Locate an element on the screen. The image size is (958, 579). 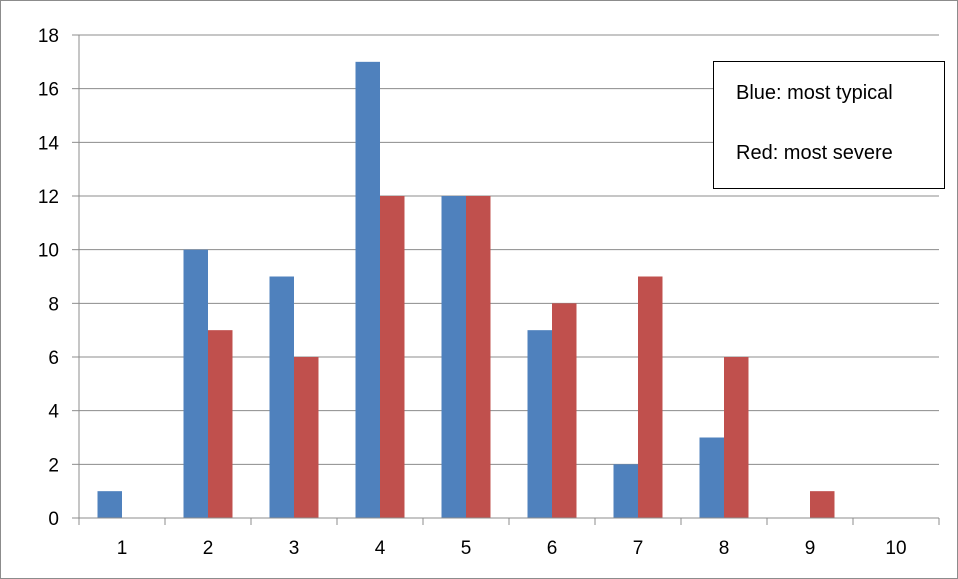
x-tick-label: 1 is located at coordinates (122, 548).